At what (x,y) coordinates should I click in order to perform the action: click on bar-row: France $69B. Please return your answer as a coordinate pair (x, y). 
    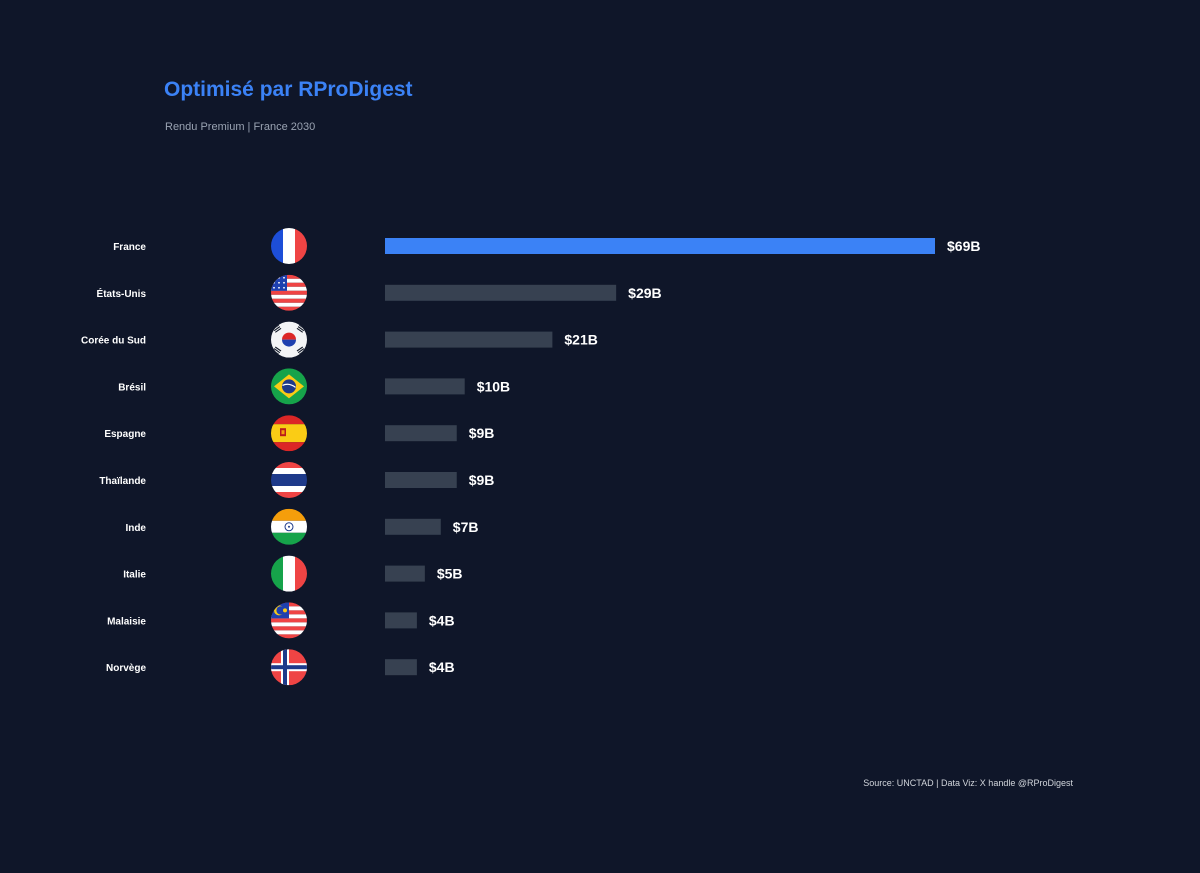
    Looking at the image, I should click on (546, 246).